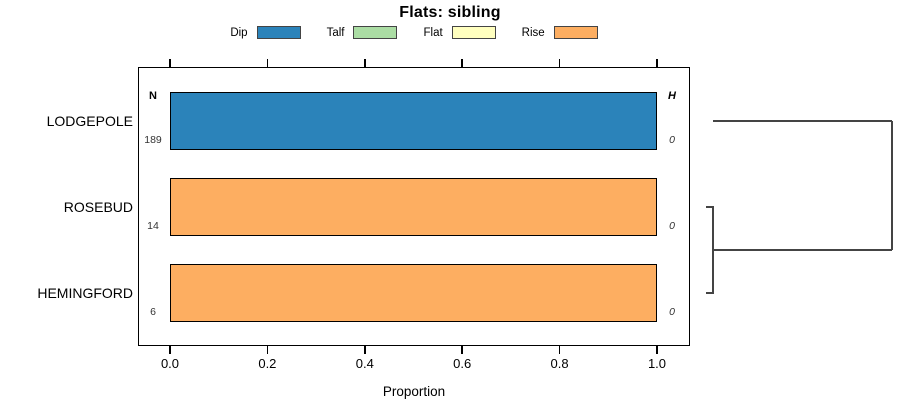  Describe the element at coordinates (85, 293) in the screenshot. I see `category-label: HEMINGFORD` at that location.